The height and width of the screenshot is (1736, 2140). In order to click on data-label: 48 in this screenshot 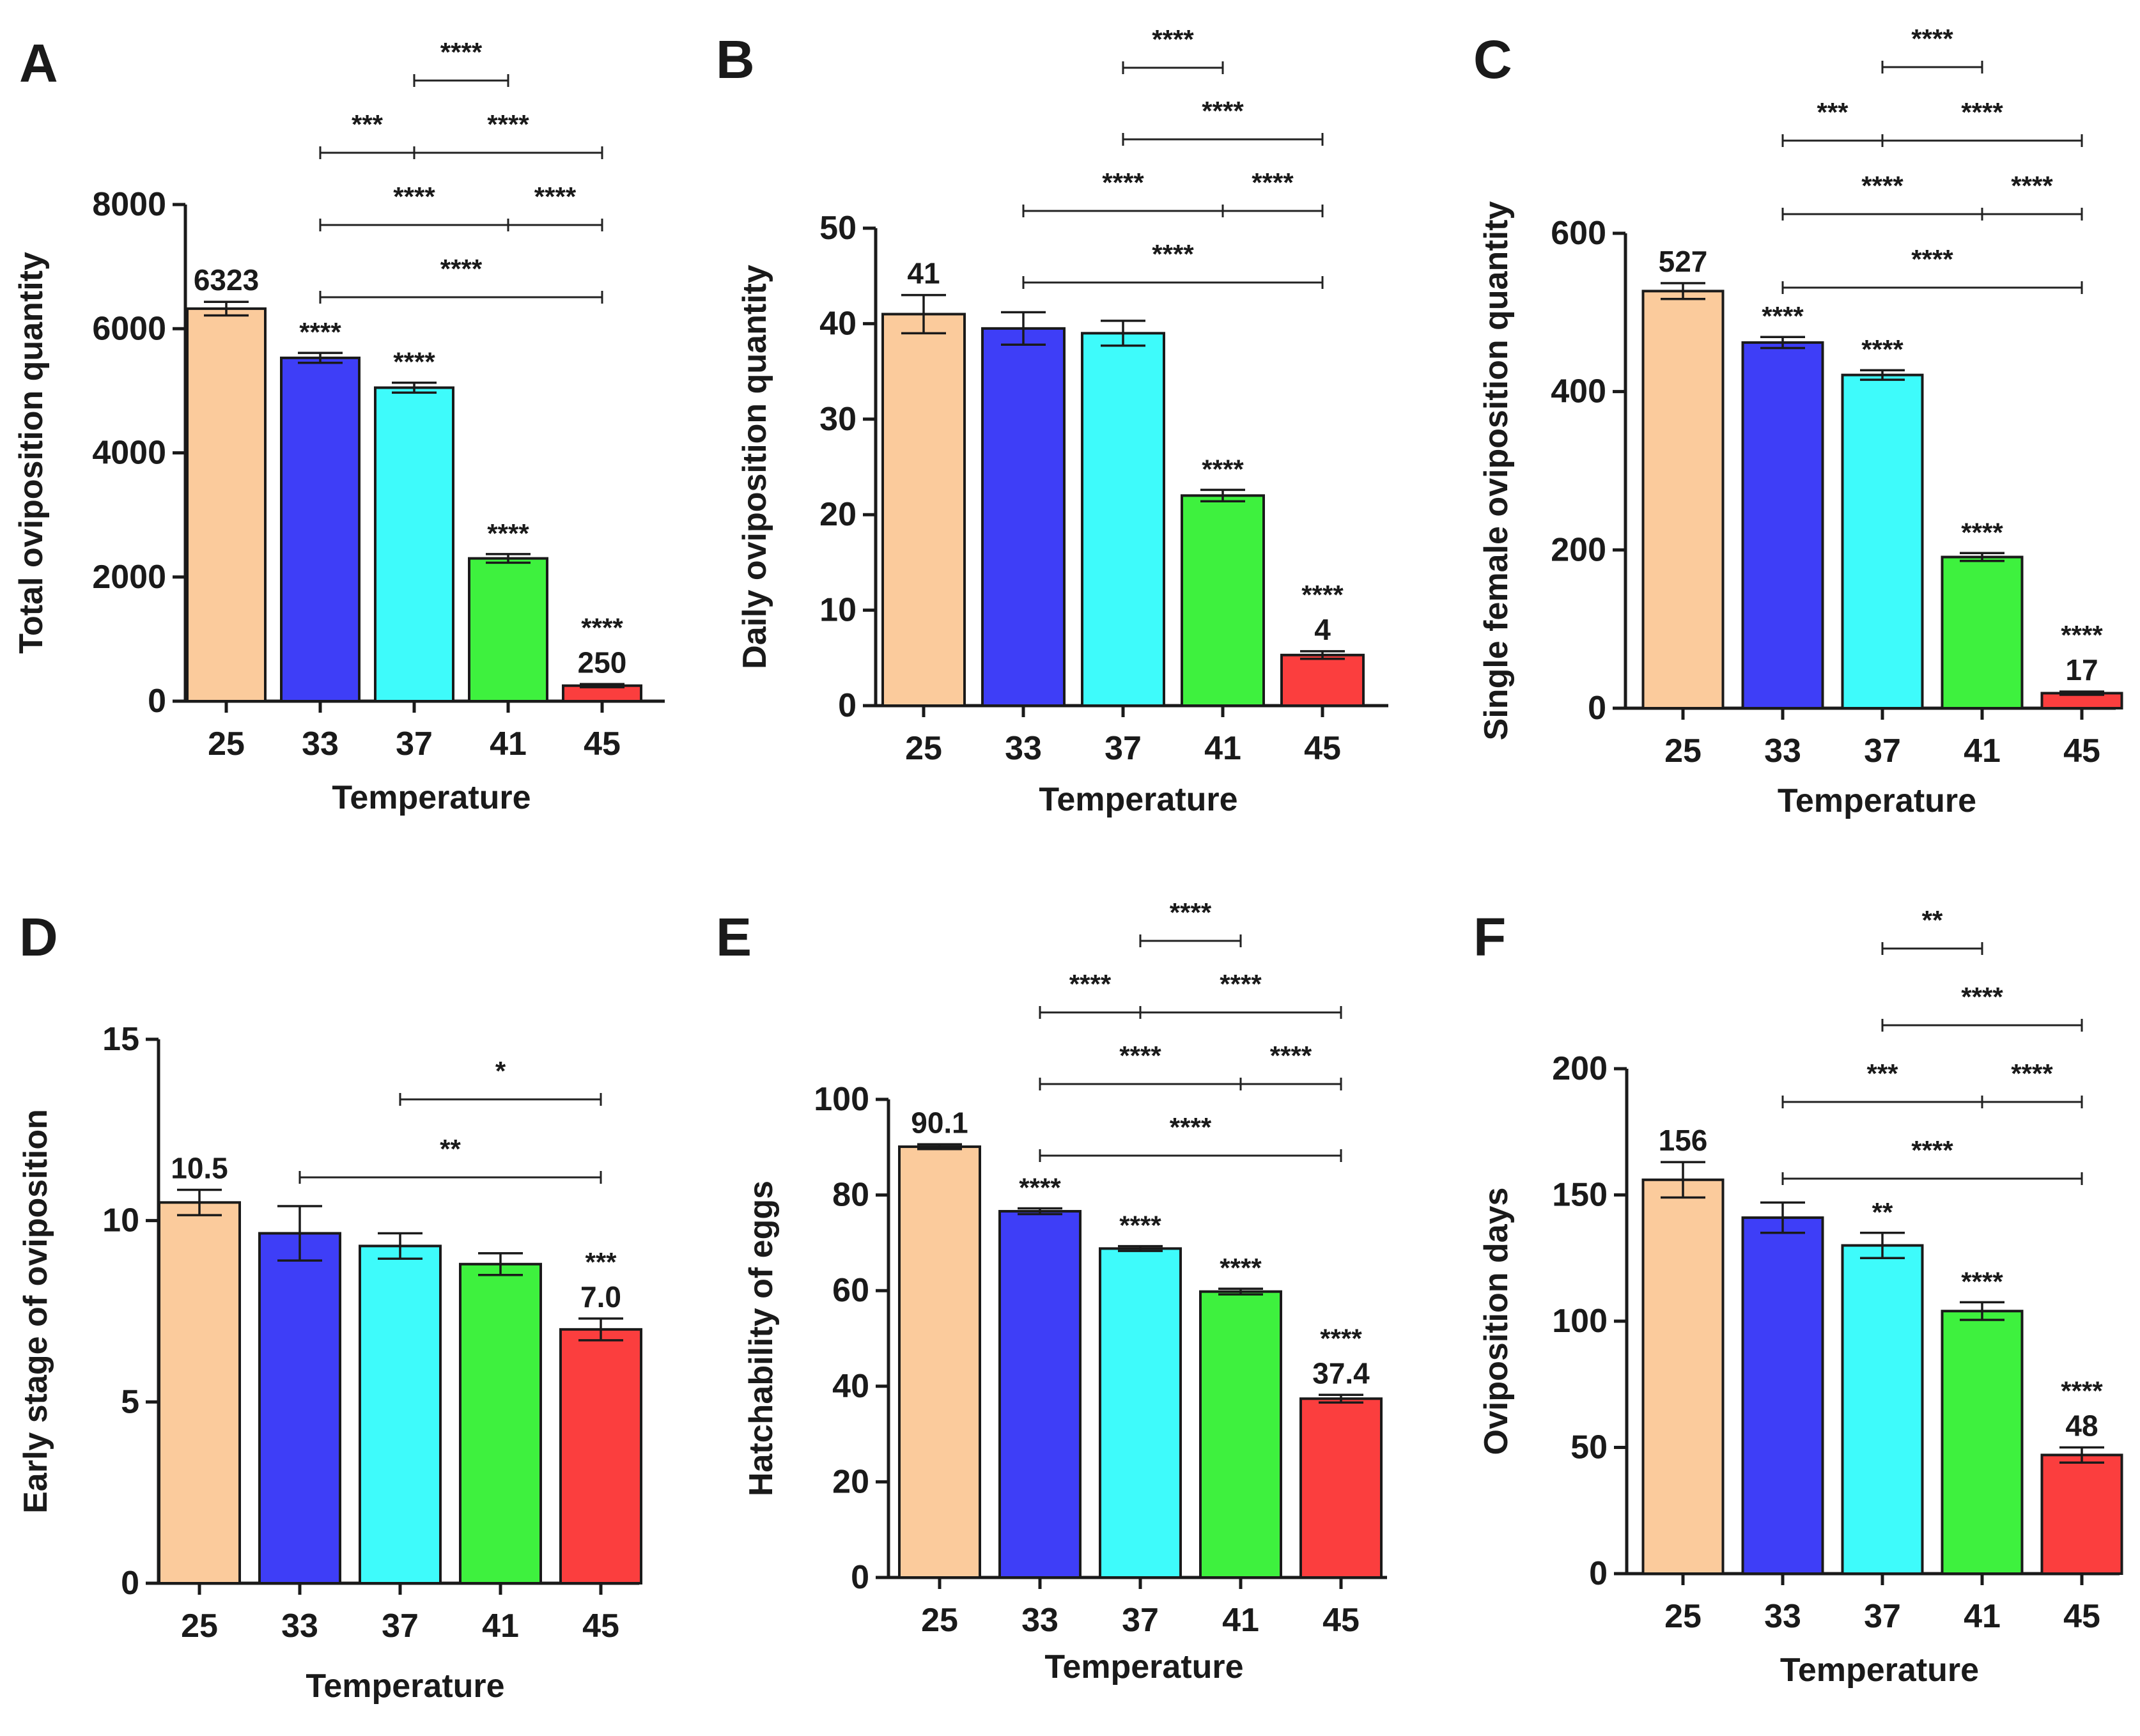, I will do `click(2081, 1426)`.